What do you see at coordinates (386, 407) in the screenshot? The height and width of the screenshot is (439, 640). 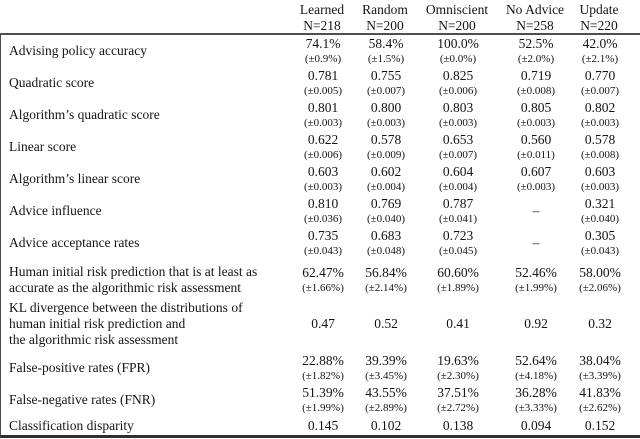 I see `cell-error: (±2.89%)` at bounding box center [386, 407].